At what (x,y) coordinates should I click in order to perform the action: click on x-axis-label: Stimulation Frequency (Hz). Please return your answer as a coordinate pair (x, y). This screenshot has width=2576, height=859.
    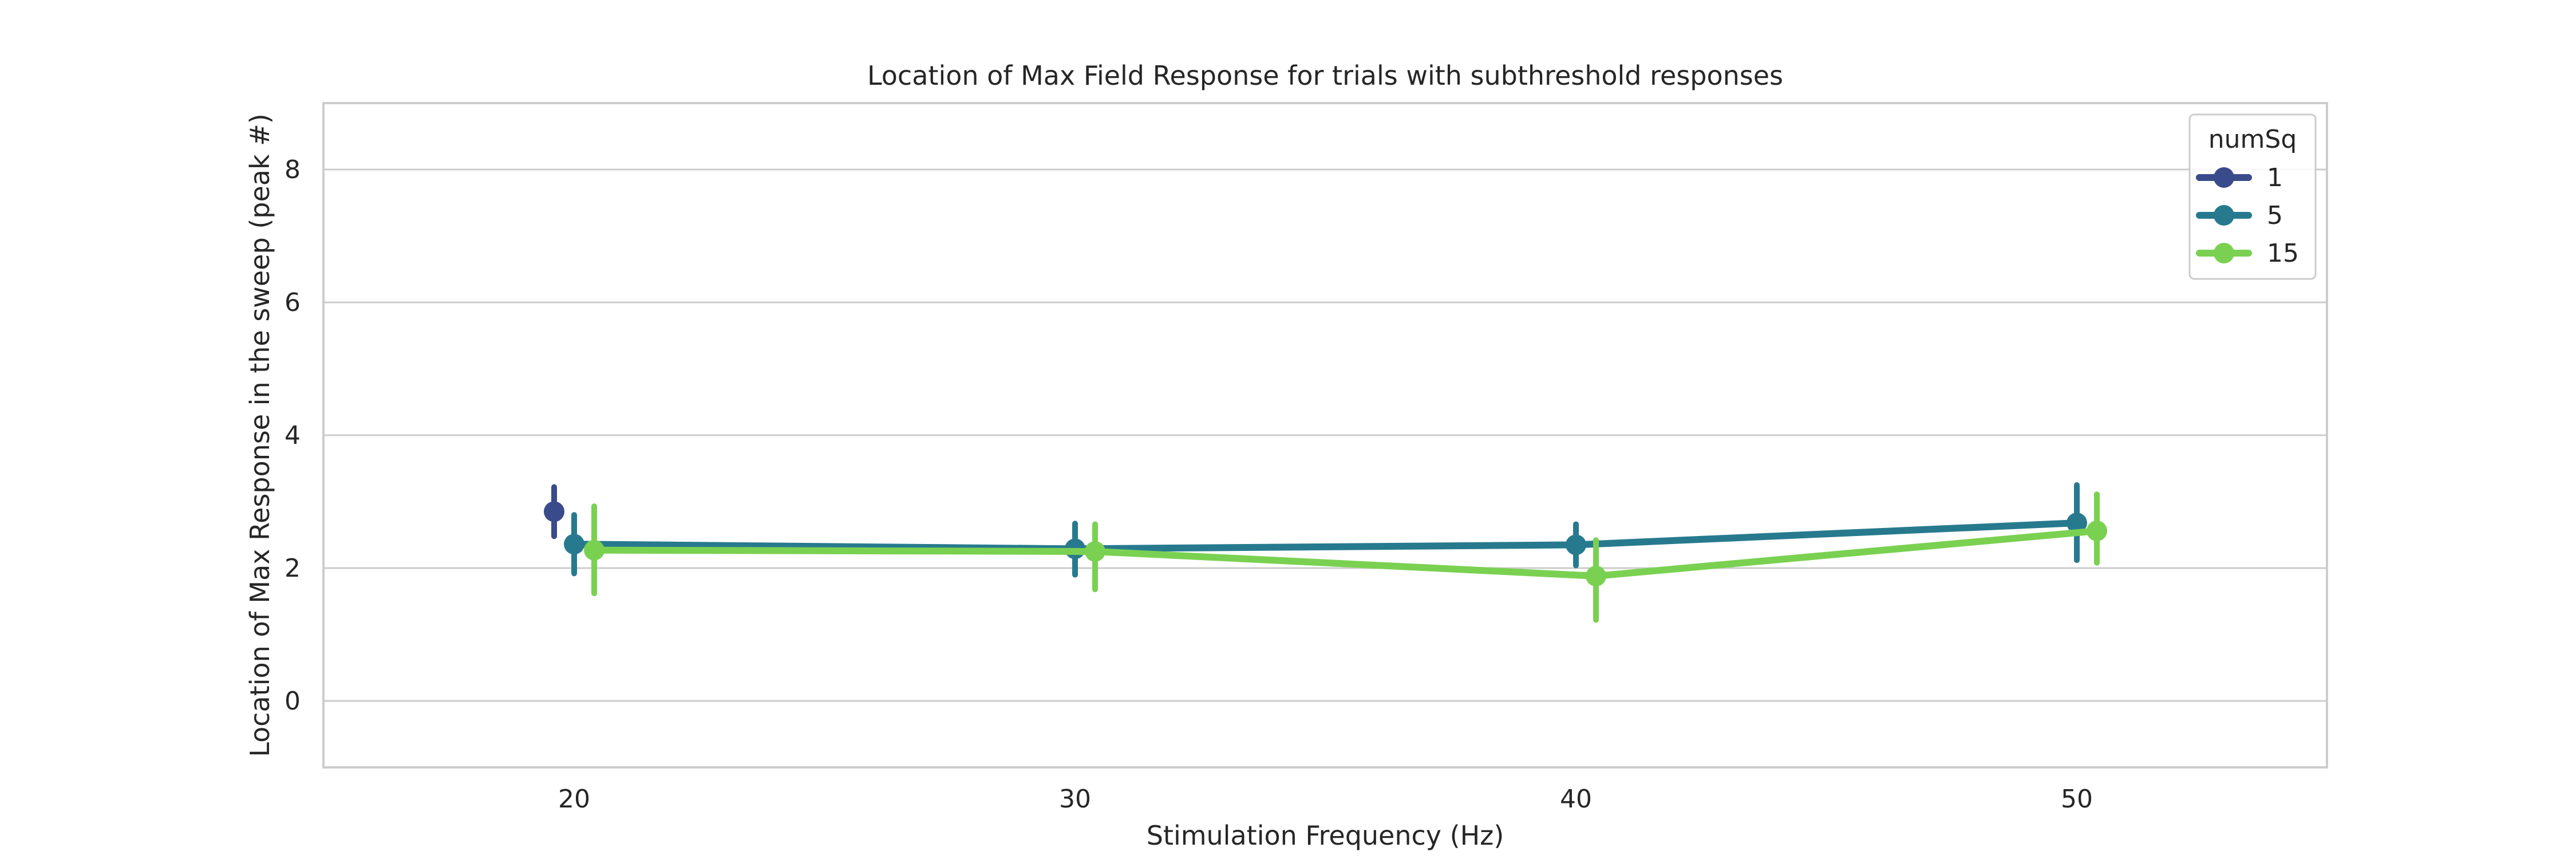
    Looking at the image, I should click on (1325, 835).